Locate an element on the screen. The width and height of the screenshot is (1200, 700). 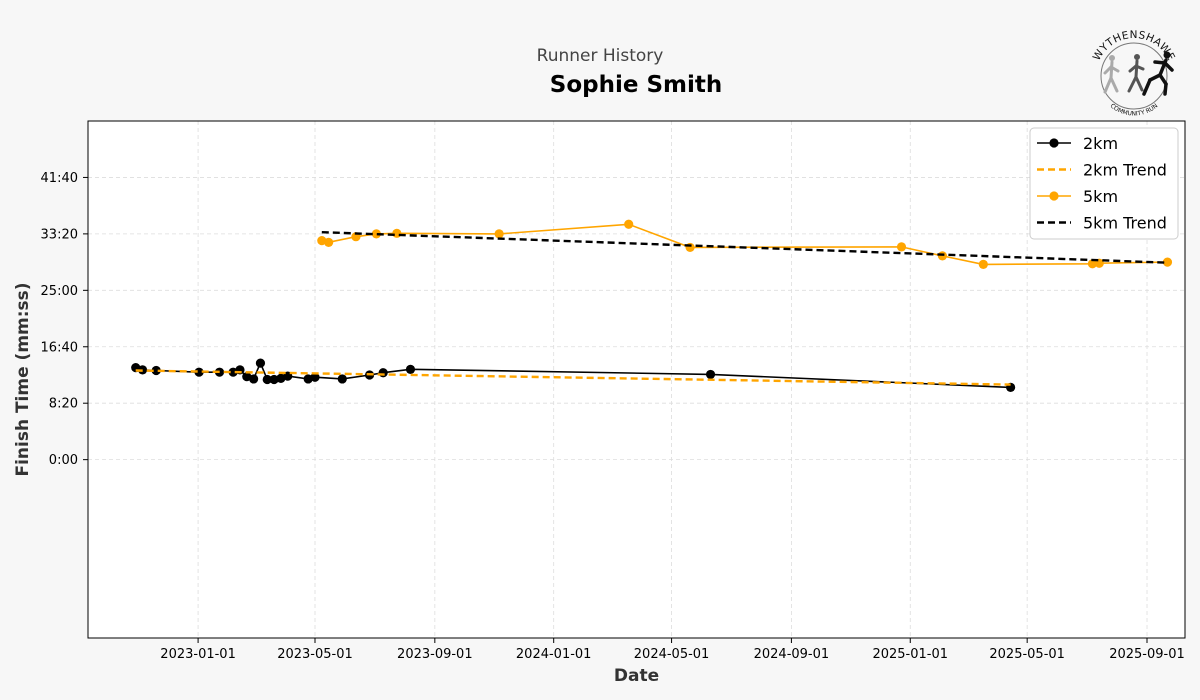
x-tick-label: 2024-01-01 is located at coordinates (554, 654).